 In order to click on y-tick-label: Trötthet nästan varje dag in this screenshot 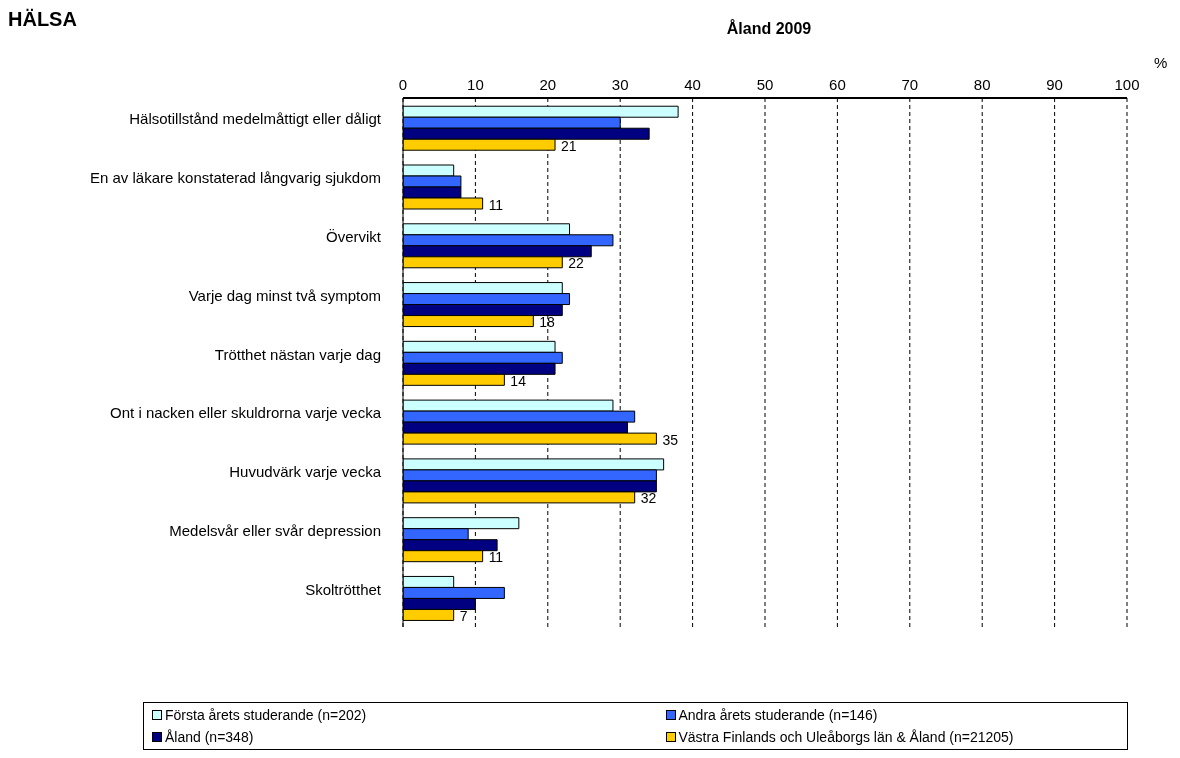, I will do `click(297, 354)`.